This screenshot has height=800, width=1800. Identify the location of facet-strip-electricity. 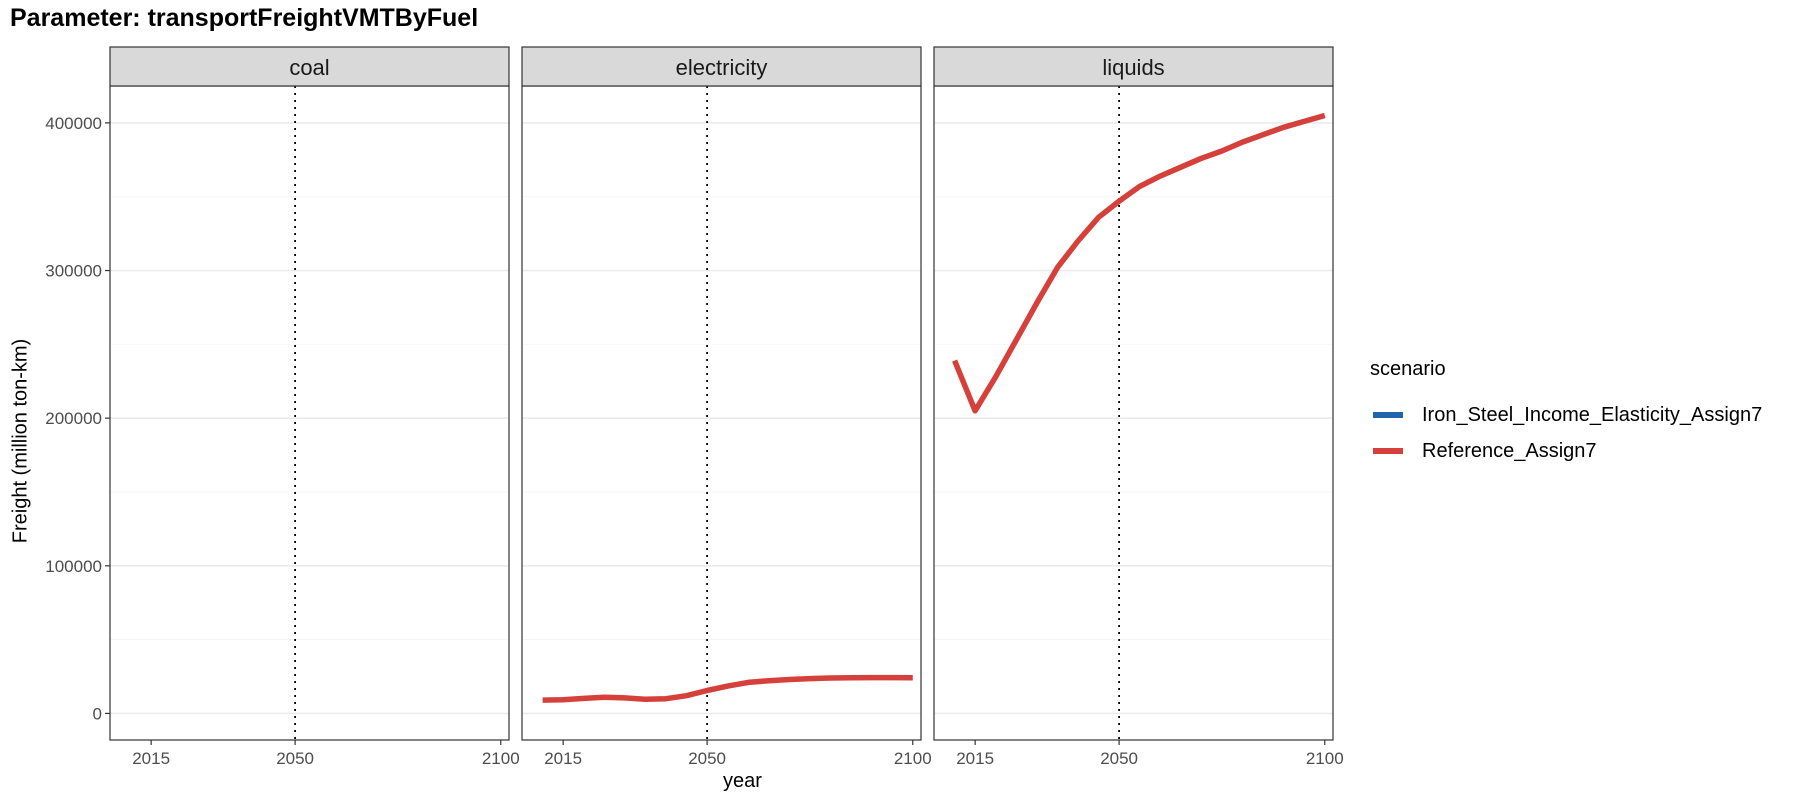
(721, 66).